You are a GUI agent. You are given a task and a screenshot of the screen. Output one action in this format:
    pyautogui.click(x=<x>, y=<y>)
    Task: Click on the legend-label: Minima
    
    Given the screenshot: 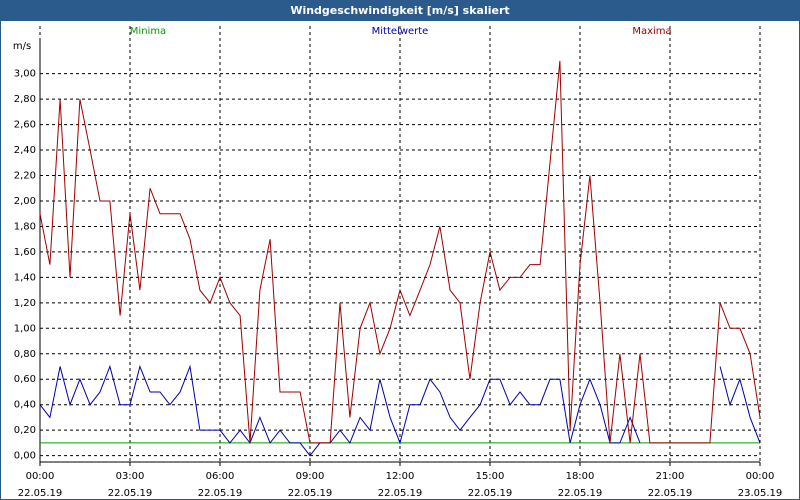 What is the action you would take?
    pyautogui.click(x=148, y=31)
    